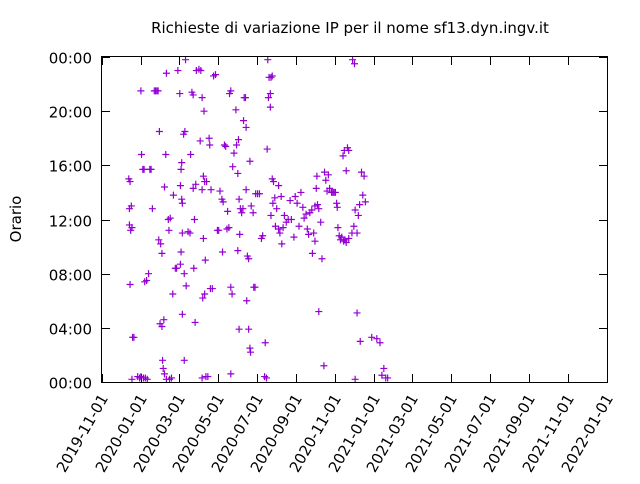  I want to click on y-tick-label: 00:00, so click(70, 384).